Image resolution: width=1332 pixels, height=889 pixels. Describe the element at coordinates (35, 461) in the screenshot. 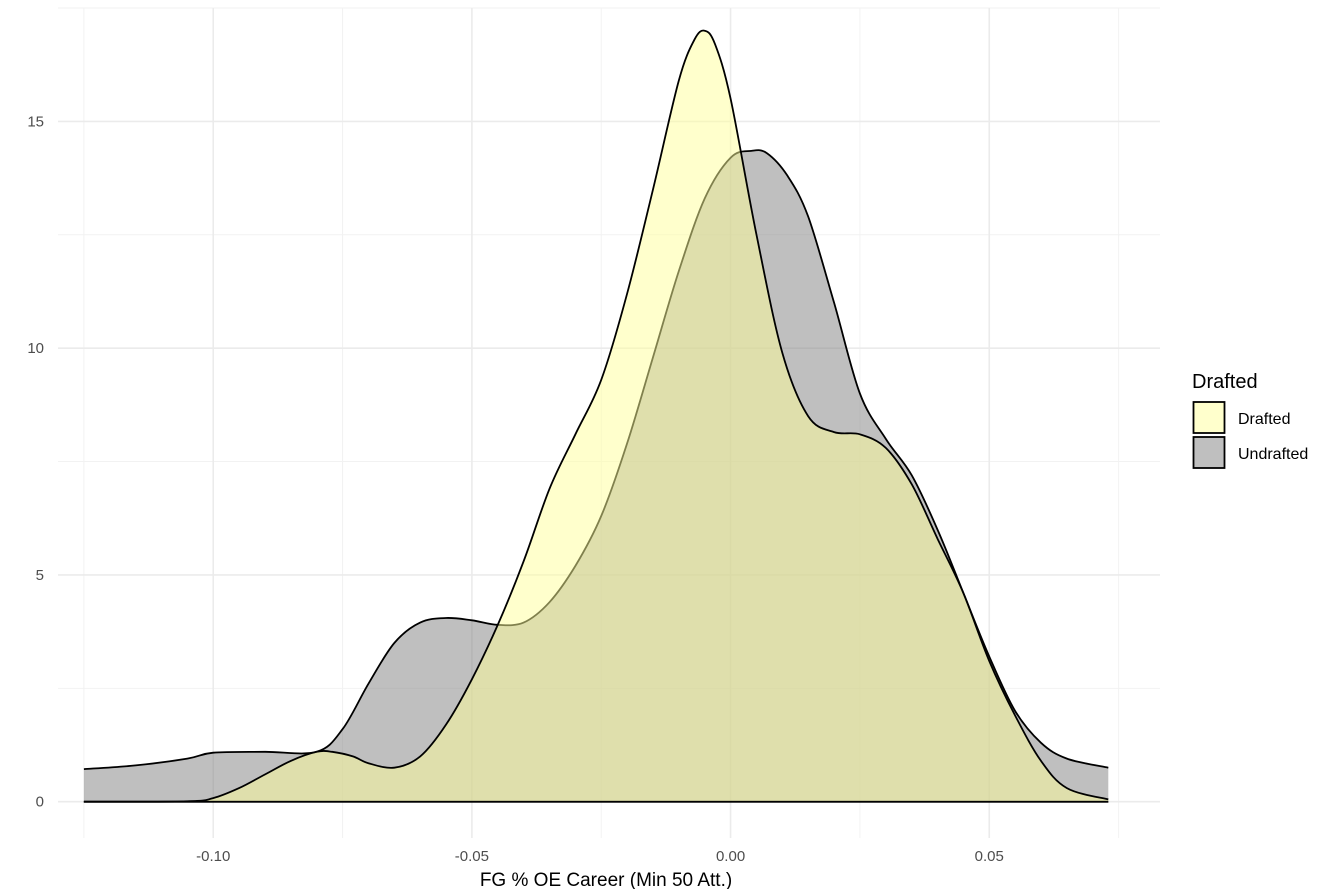

I see `y-axis-ticks: 0 5 10 15` at that location.